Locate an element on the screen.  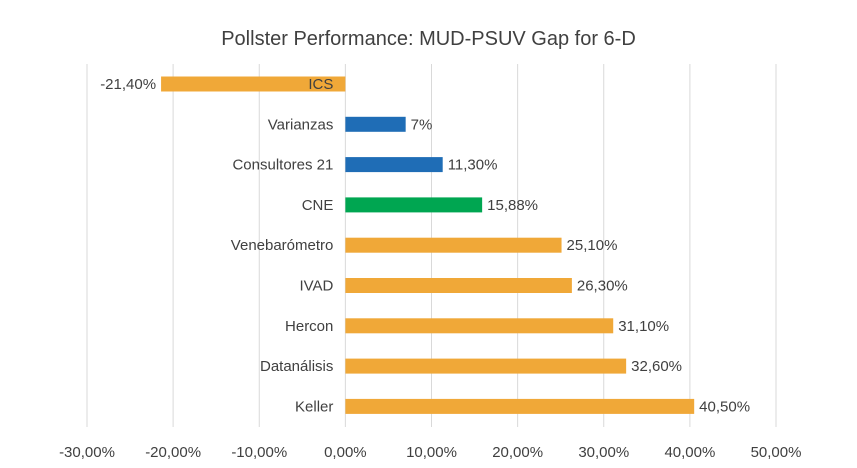
category-label: ICS is located at coordinates (320, 84).